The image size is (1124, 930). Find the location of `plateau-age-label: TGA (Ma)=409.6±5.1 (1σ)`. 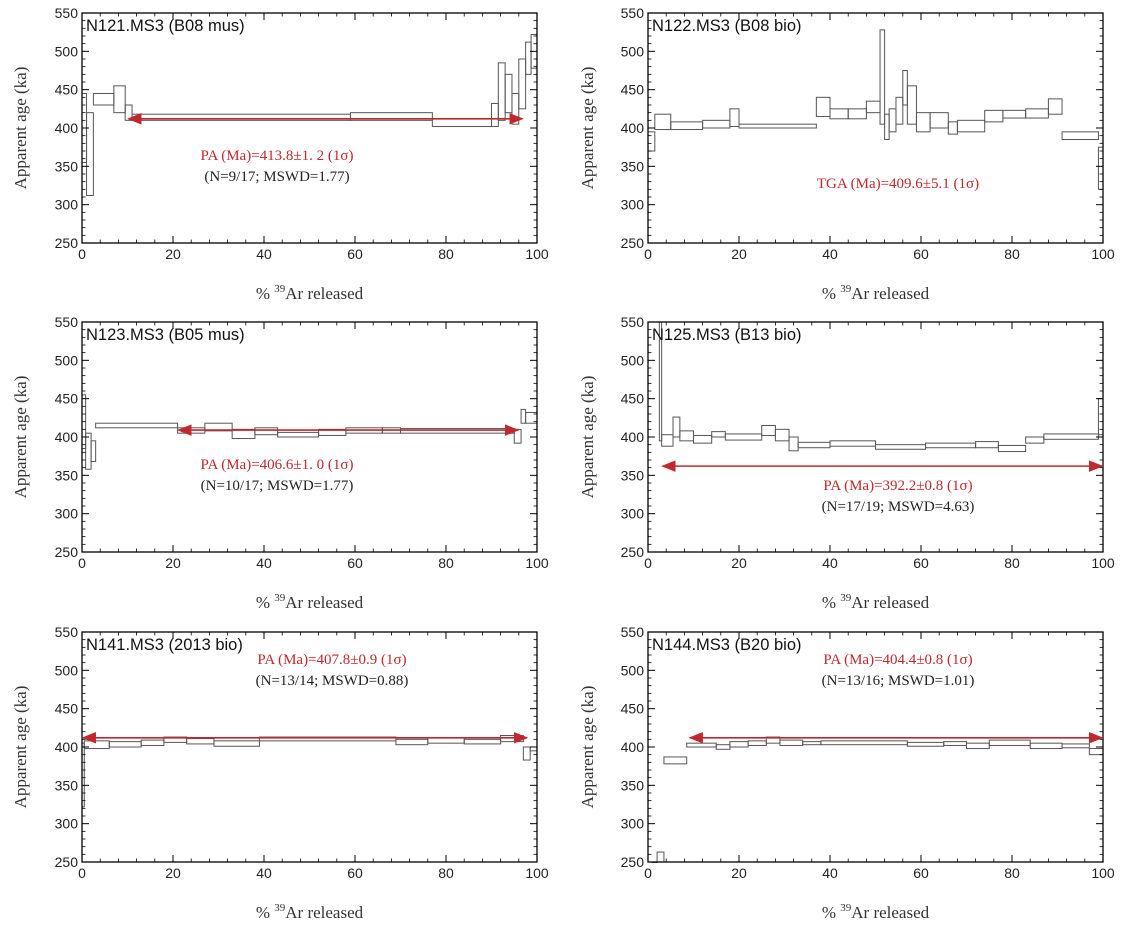

plateau-age-label: TGA (Ma)=409.6±5.1 (1σ) is located at coordinates (898, 184).